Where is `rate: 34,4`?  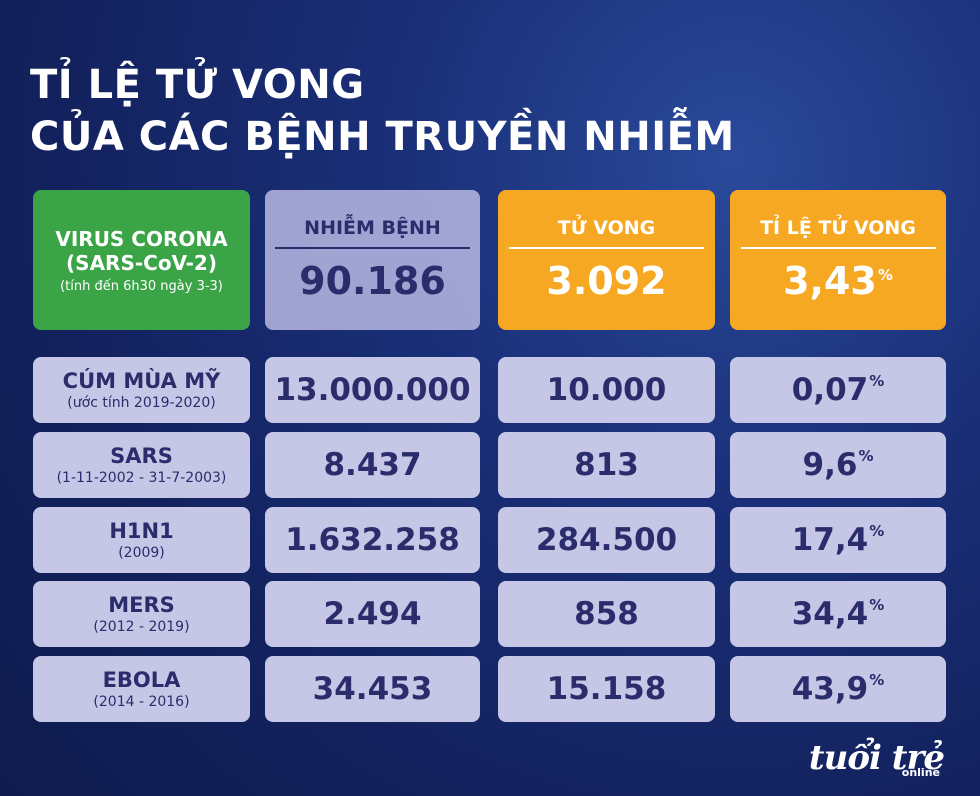
rate: 34,4 is located at coordinates (830, 614).